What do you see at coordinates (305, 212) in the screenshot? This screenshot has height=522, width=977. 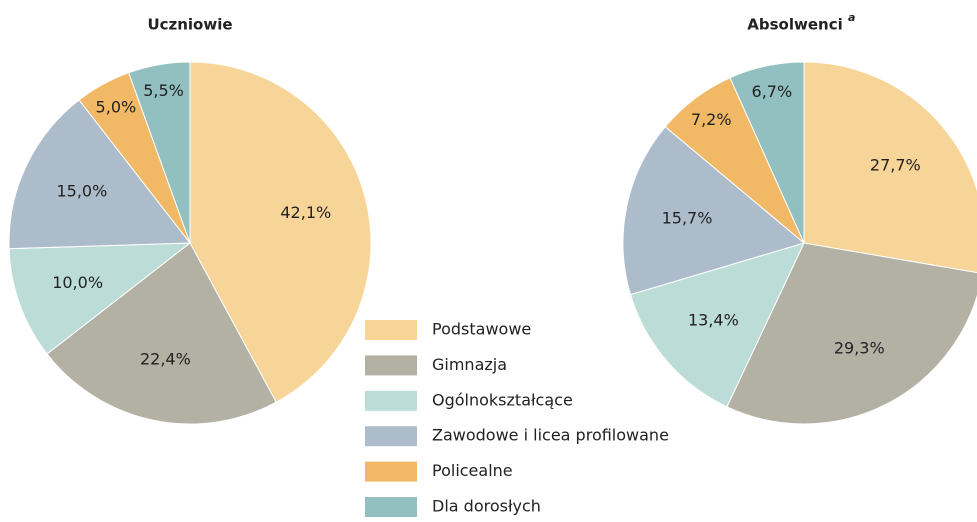 I see `value-label: 42,1%` at bounding box center [305, 212].